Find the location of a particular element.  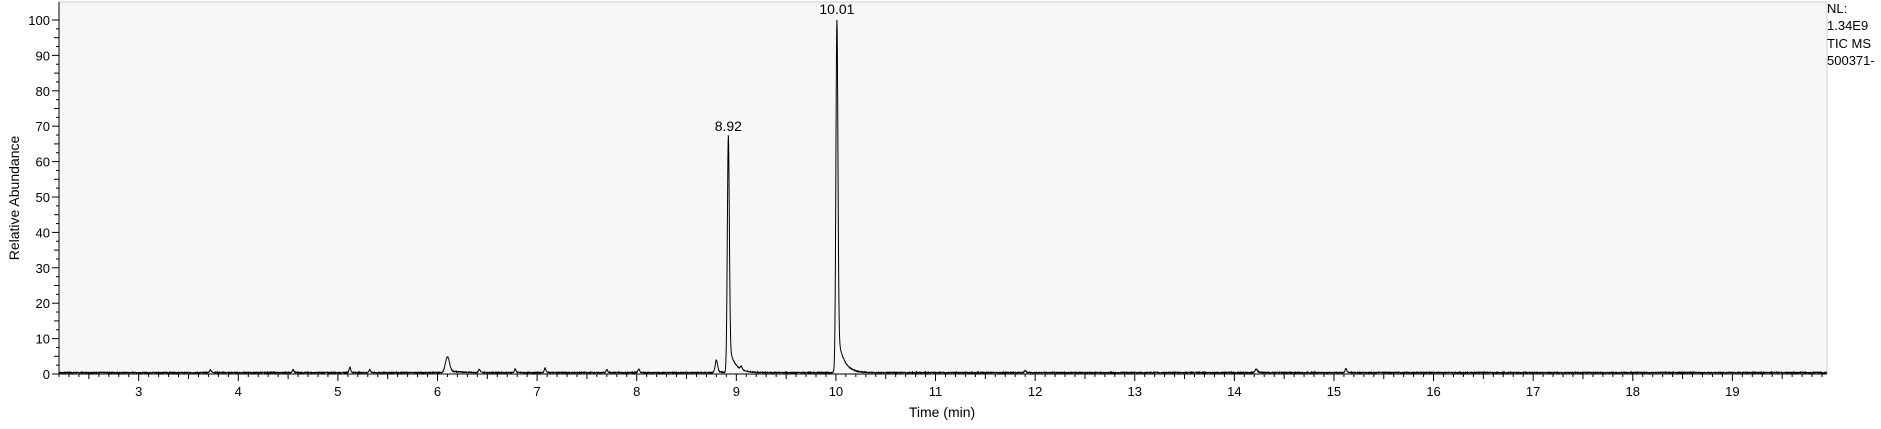

x-tick-label: 7 is located at coordinates (536, 391).